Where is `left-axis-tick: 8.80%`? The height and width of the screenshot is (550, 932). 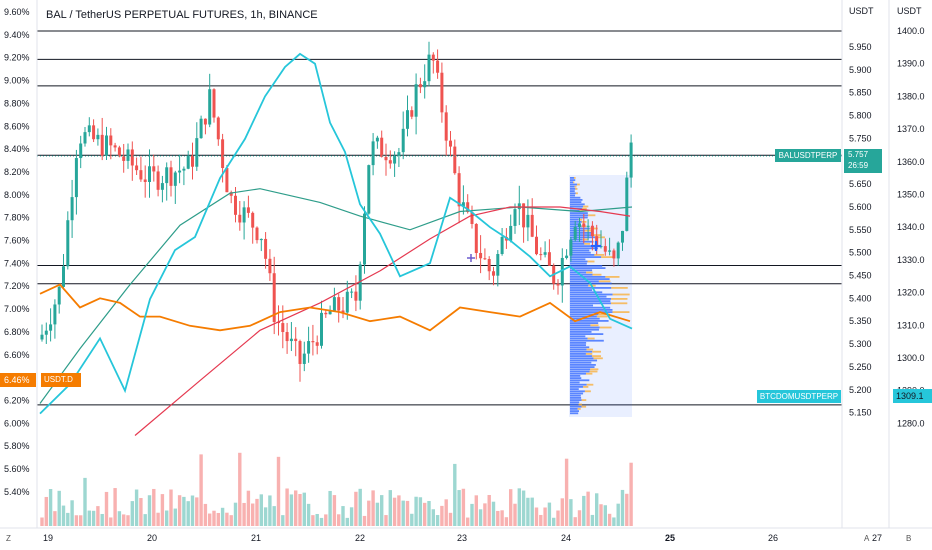
left-axis-tick: 8.80% is located at coordinates (17, 103).